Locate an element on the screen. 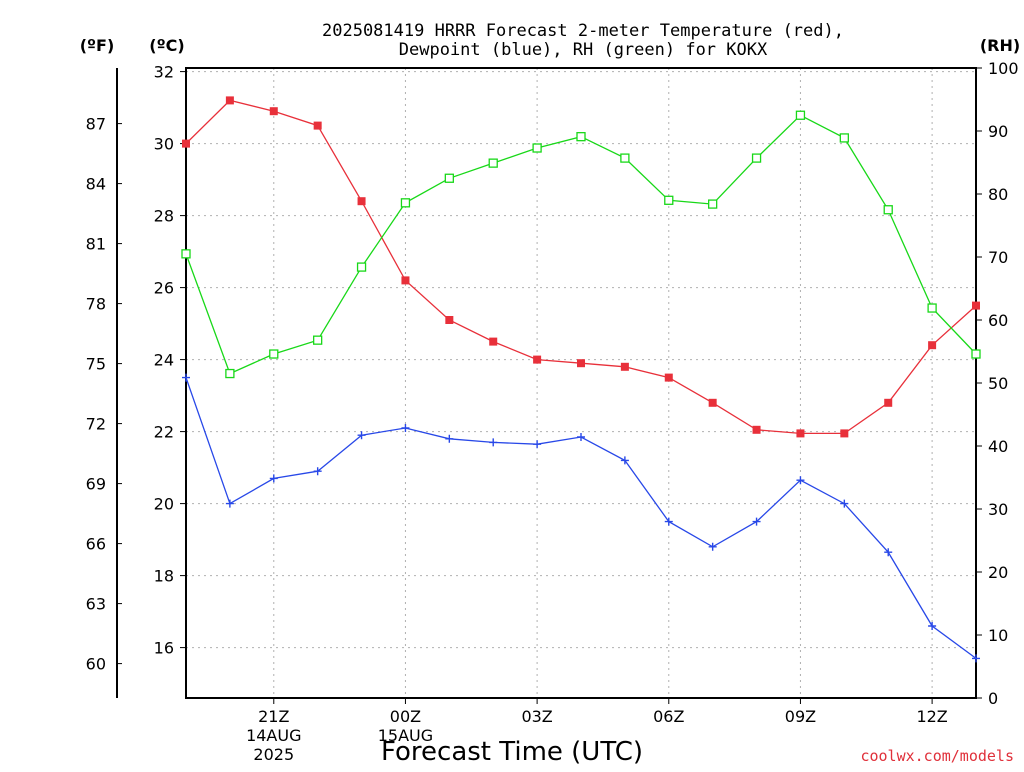 The height and width of the screenshot is (772, 1024). celsius-tick-label: 22 is located at coordinates (164, 432).